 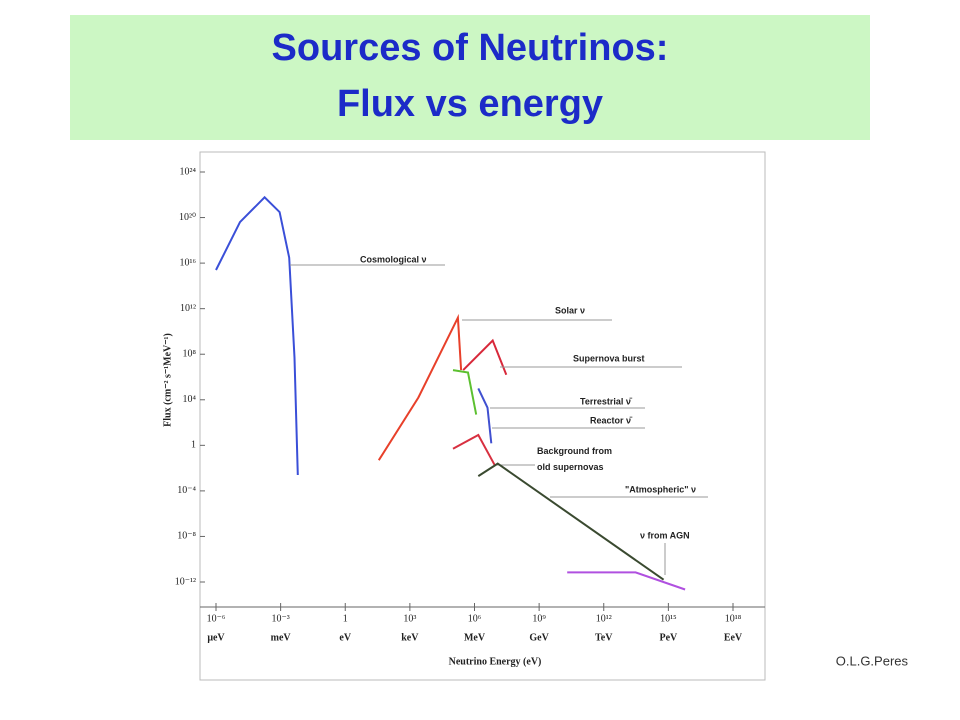 What do you see at coordinates (539, 637) in the screenshot?
I see `x-tick-unit: GeV` at bounding box center [539, 637].